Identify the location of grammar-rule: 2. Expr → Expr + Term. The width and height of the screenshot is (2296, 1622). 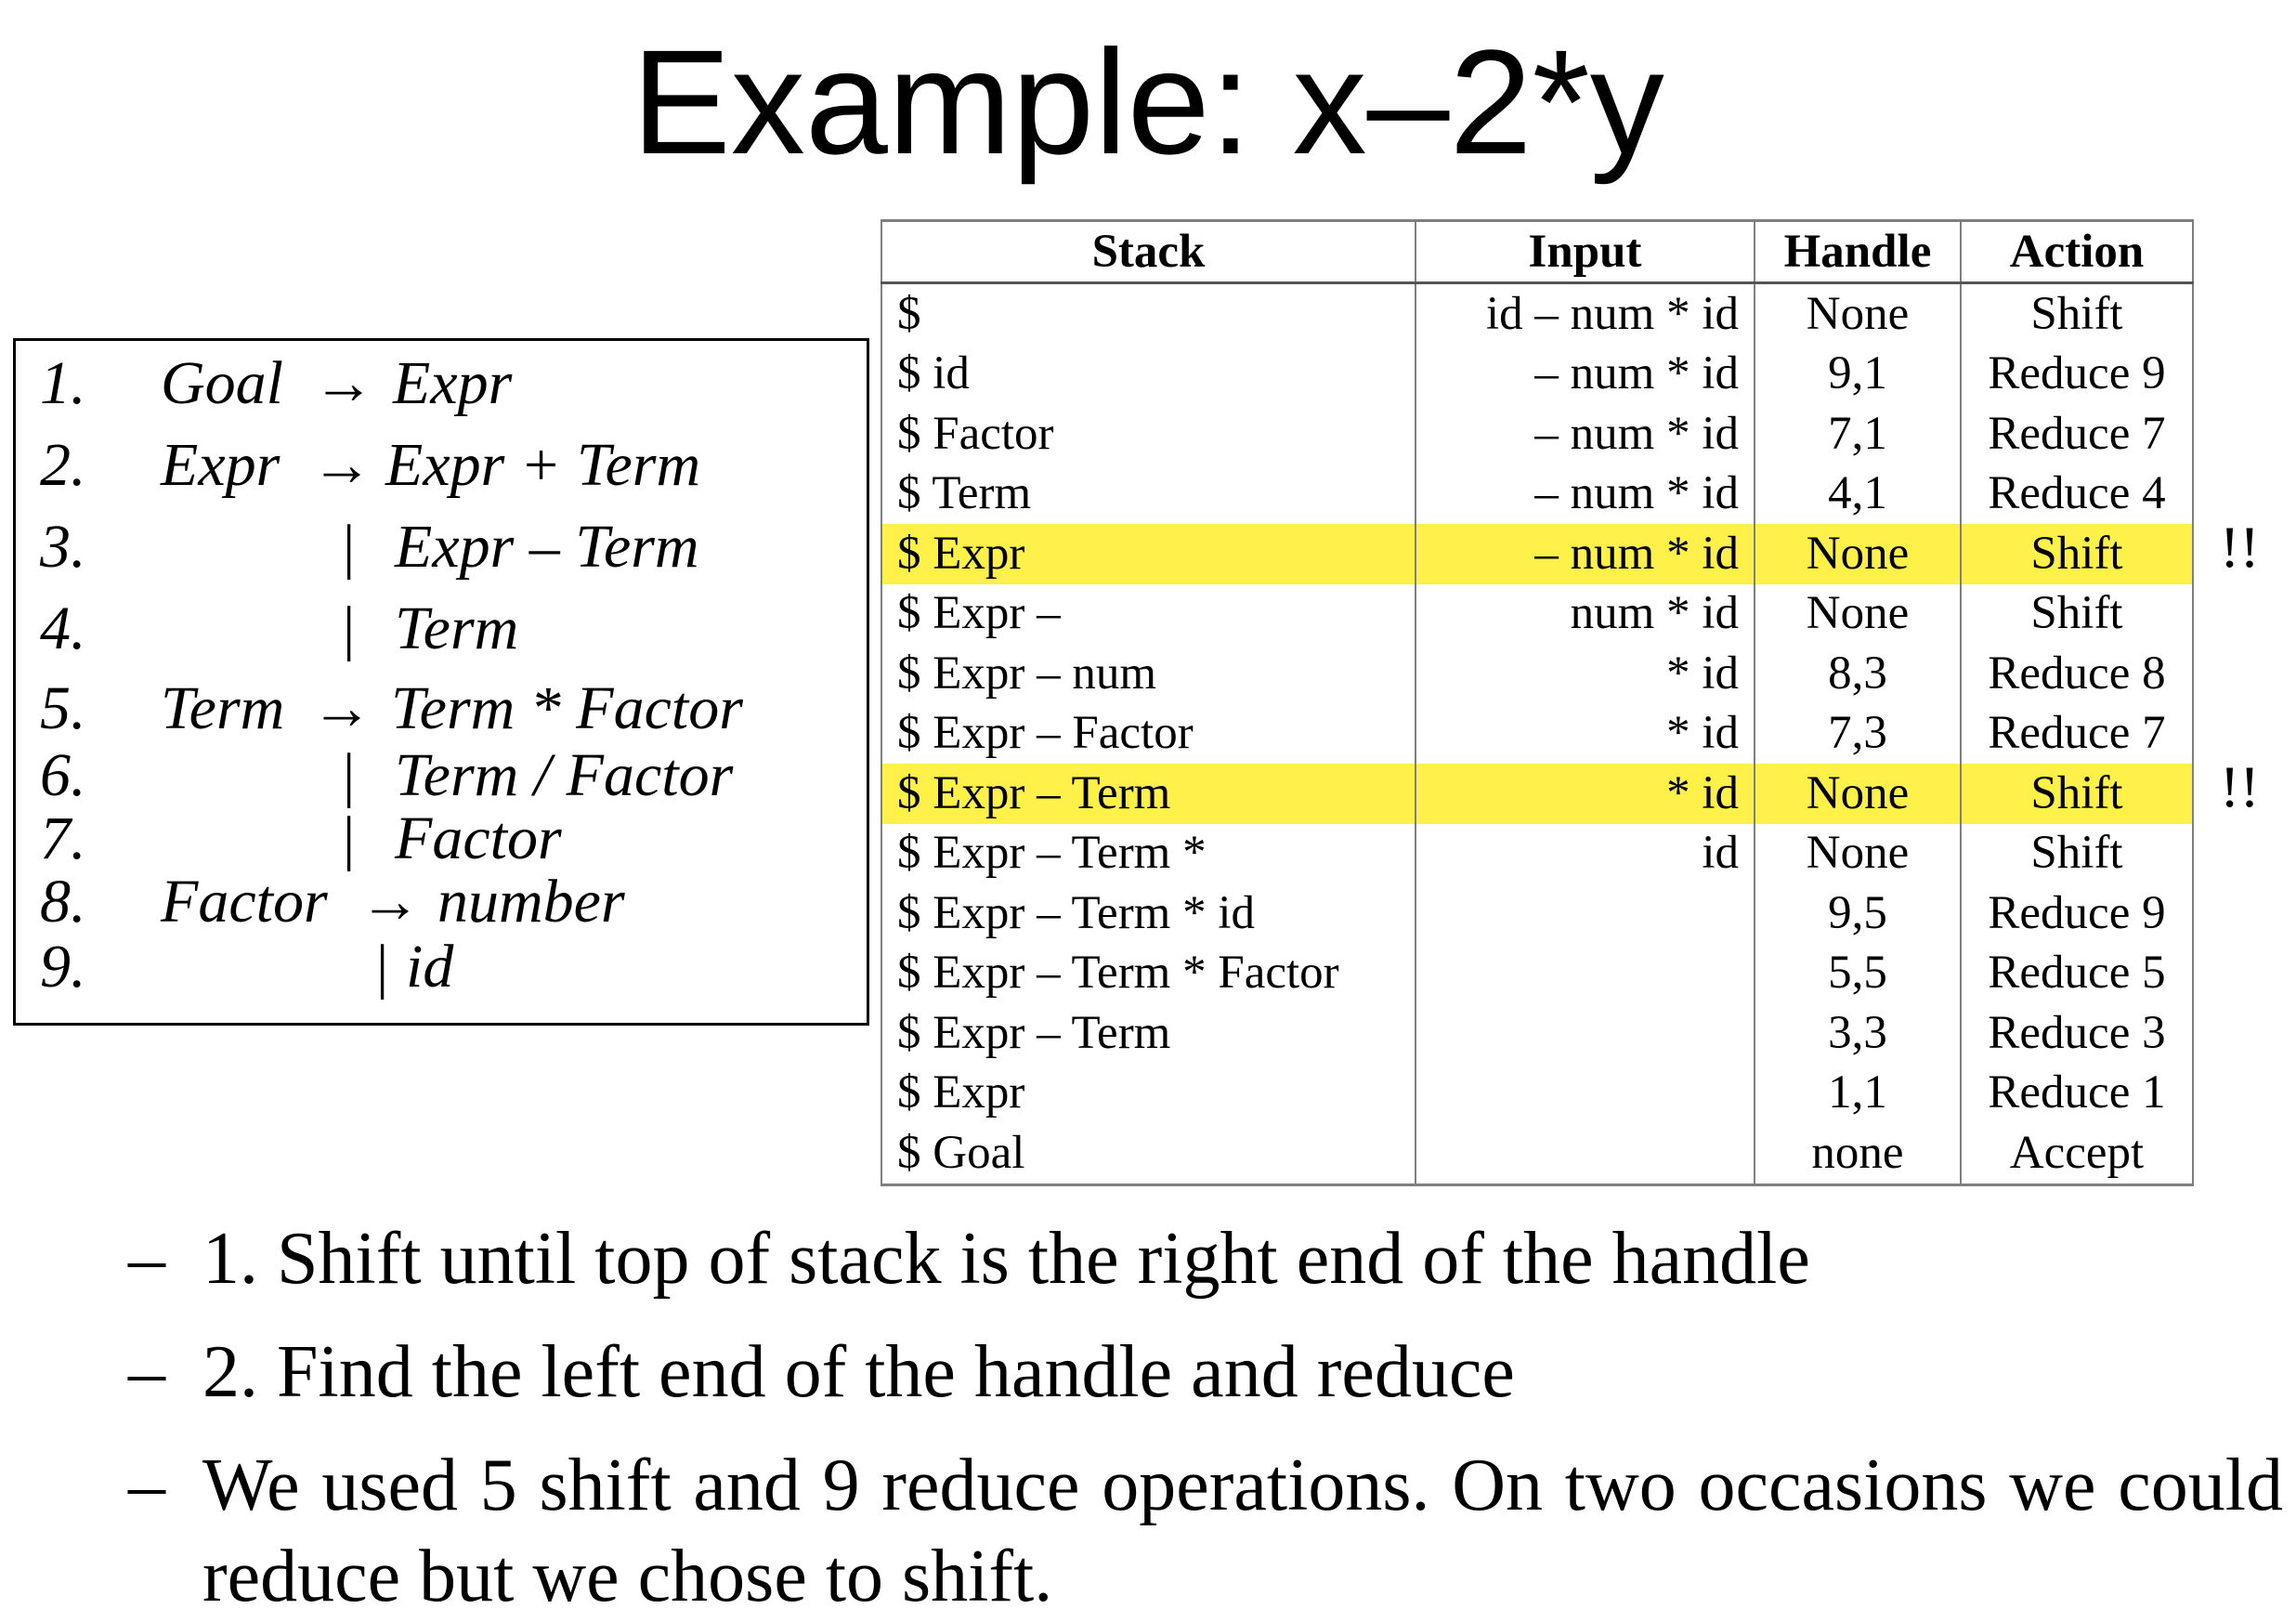
(441, 466).